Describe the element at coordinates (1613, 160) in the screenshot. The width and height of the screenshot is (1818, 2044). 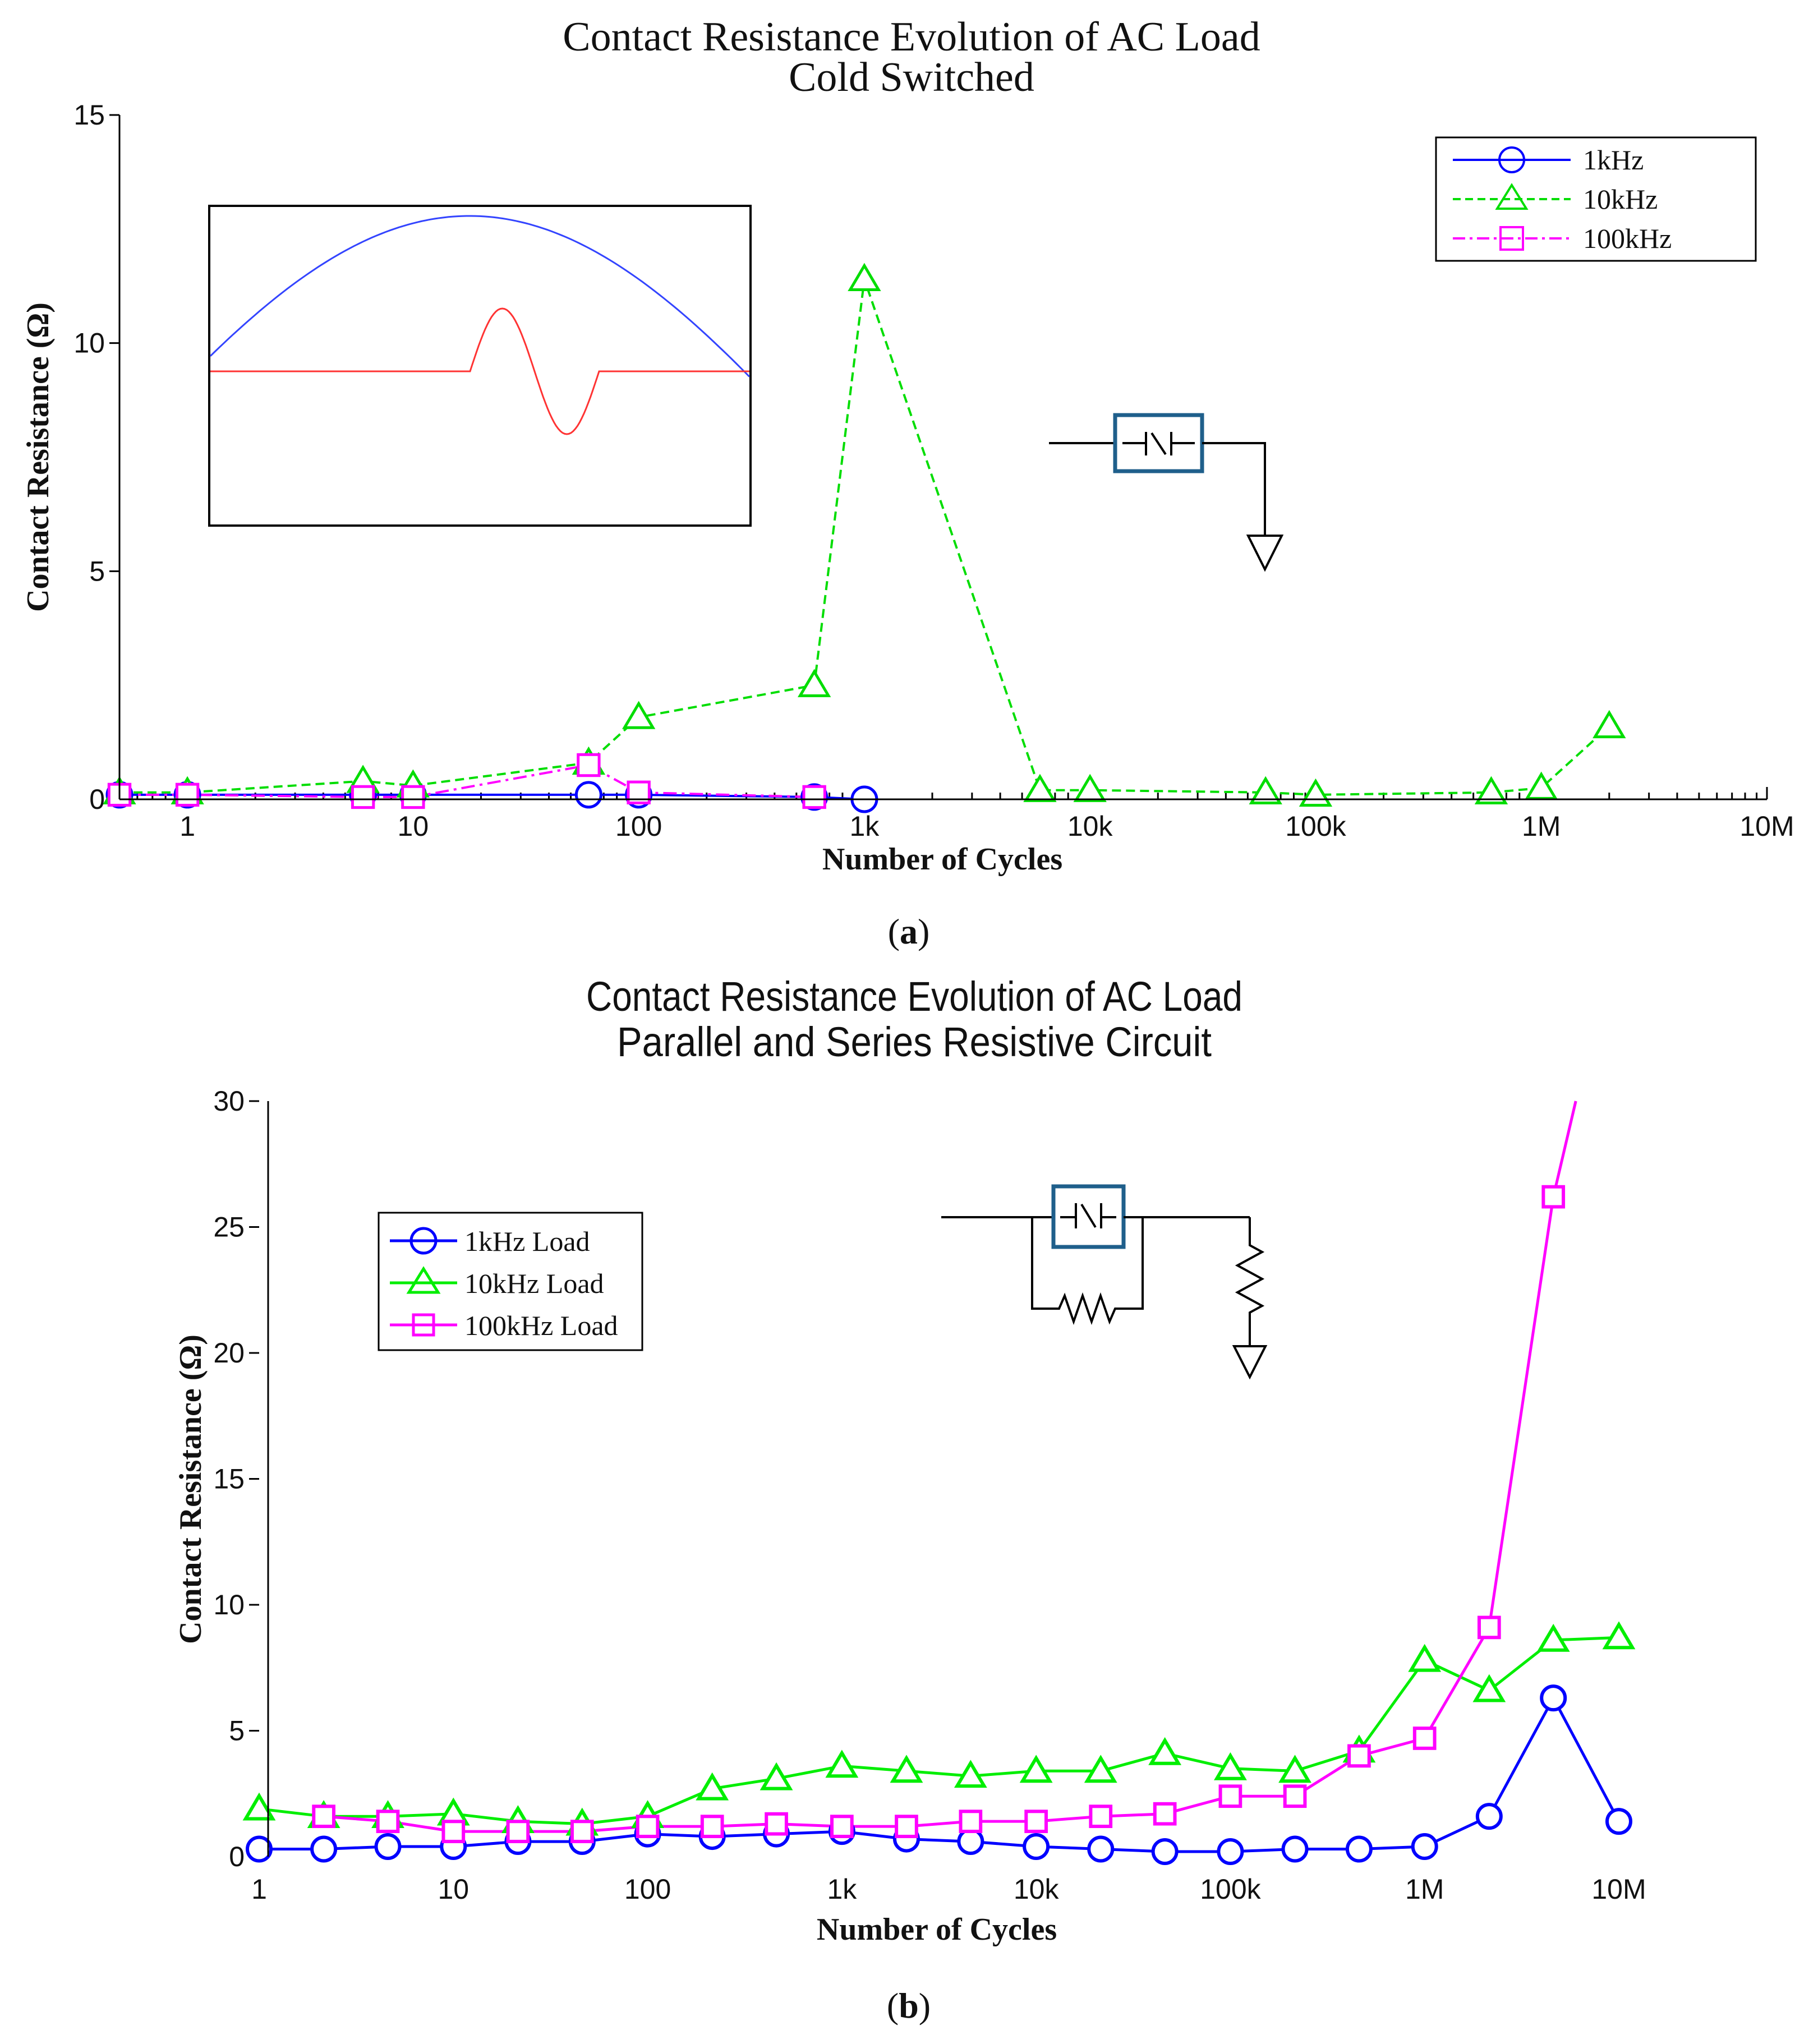
I see `legend-label: 1kHz` at that location.